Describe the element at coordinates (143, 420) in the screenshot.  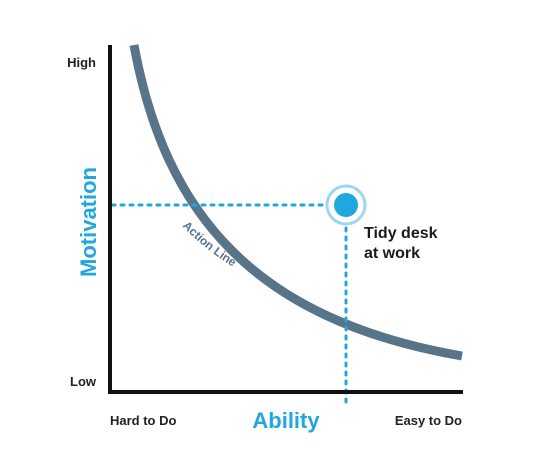
I see `x-axis-low-label: Hard to Do` at that location.